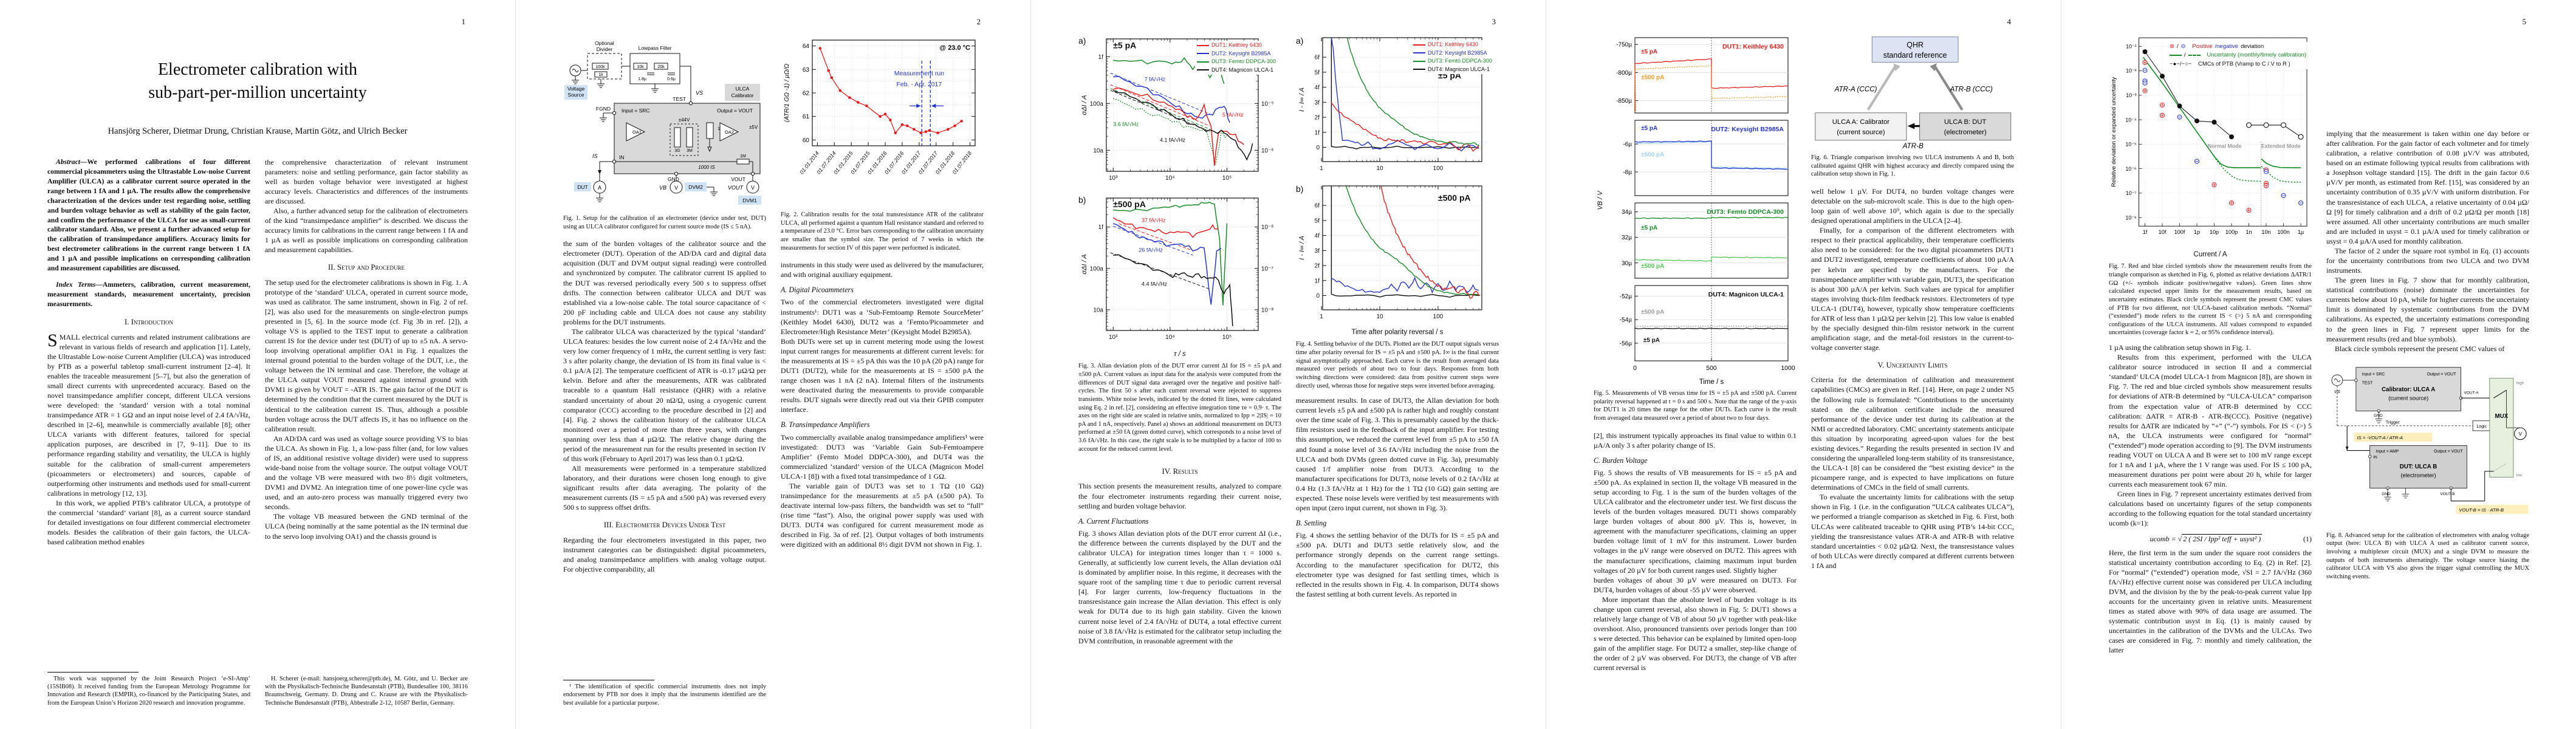  What do you see at coordinates (1627, 263) in the screenshot?
I see `svg-text: 30µ` at bounding box center [1627, 263].